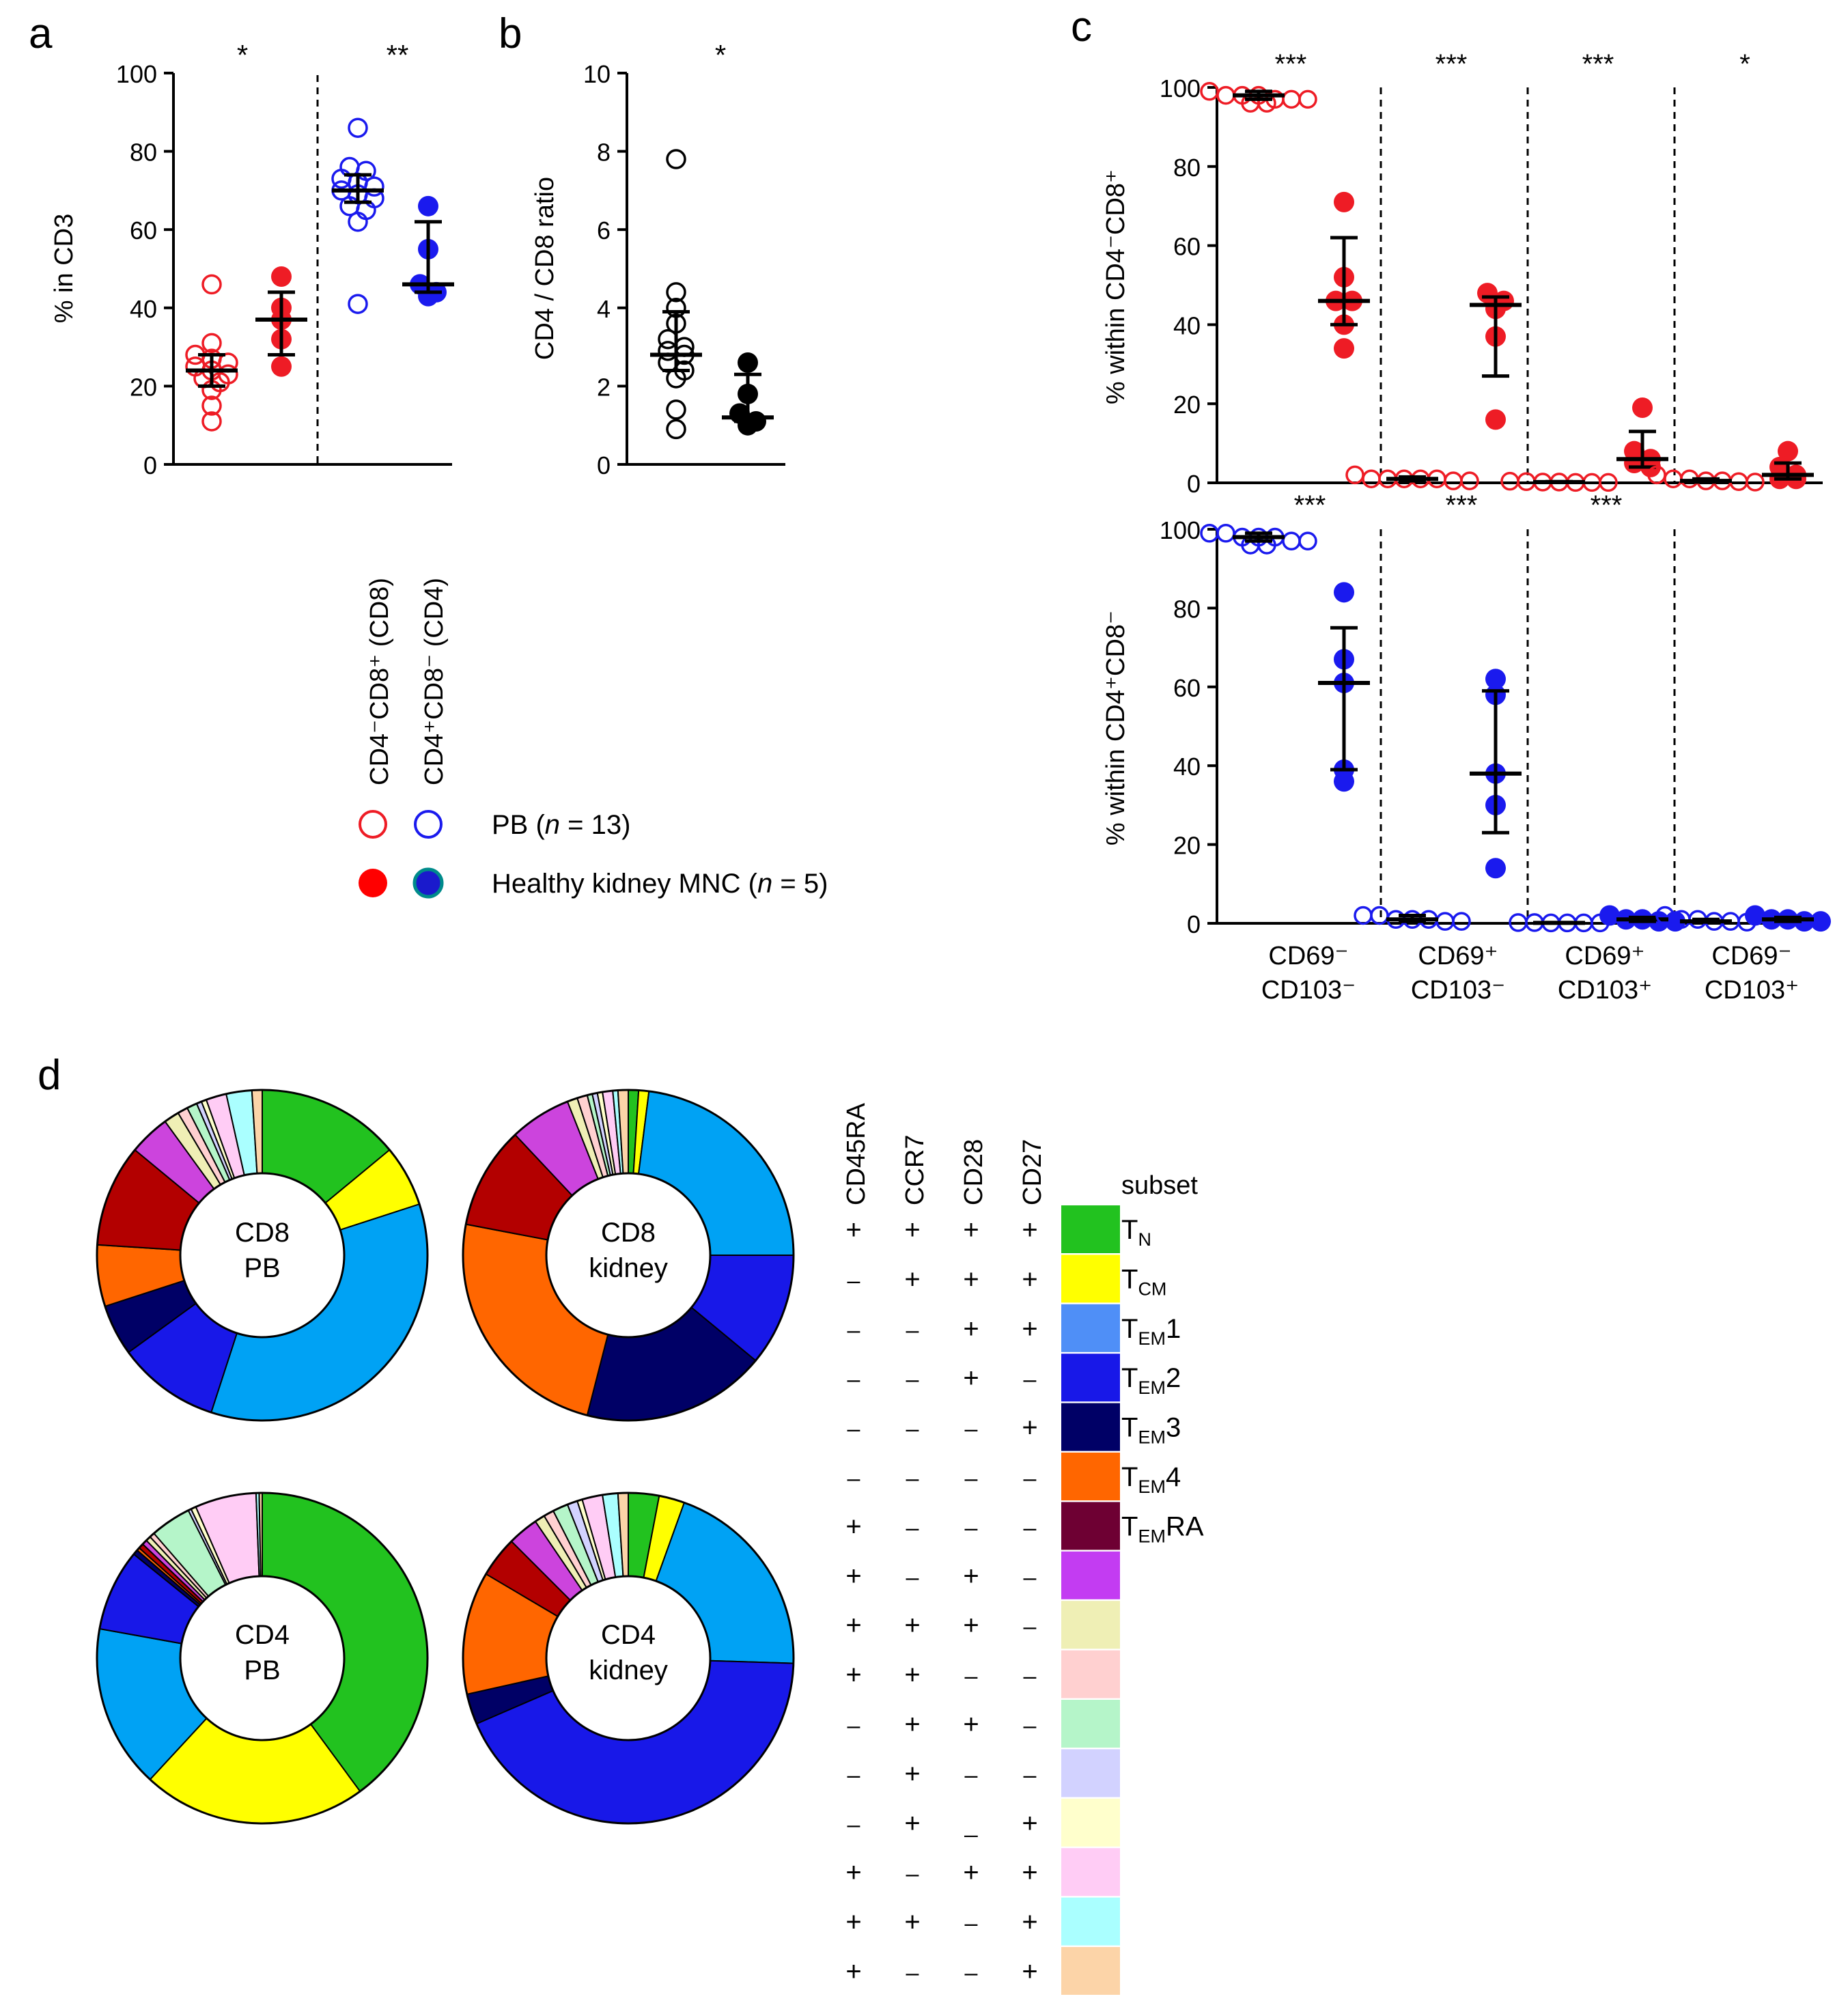 Image resolution: width=1835 pixels, height=2016 pixels. Describe the element at coordinates (1512, 64) in the screenshot. I see `panel-c-top-significance: *** *** *** *` at that location.